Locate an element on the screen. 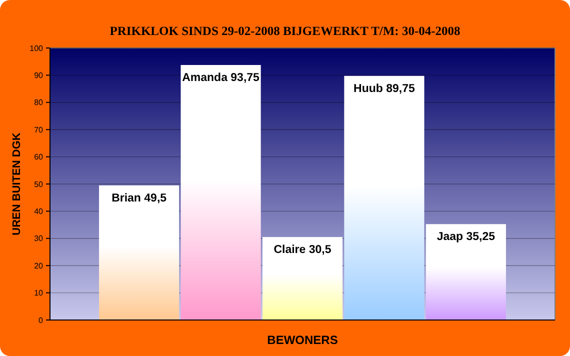 This screenshot has height=356, width=570. y-tick-label: 60 is located at coordinates (39, 157).